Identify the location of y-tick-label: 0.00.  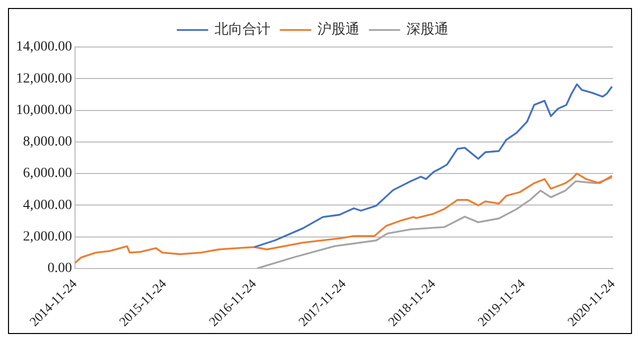
(60, 268).